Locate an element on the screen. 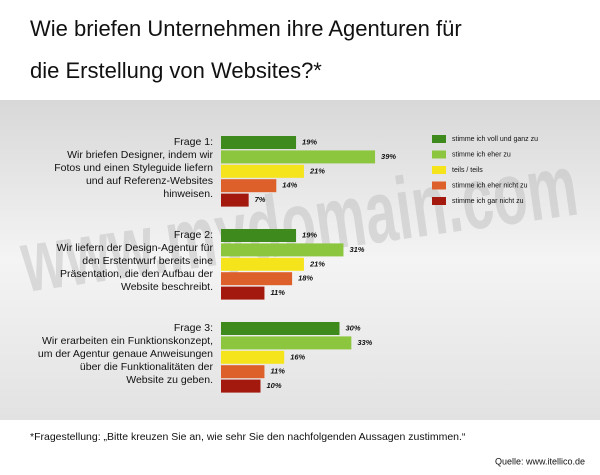 Image resolution: width=600 pixels, height=475 pixels. legend-label: stimme ich gar nicht zu is located at coordinates (488, 201).